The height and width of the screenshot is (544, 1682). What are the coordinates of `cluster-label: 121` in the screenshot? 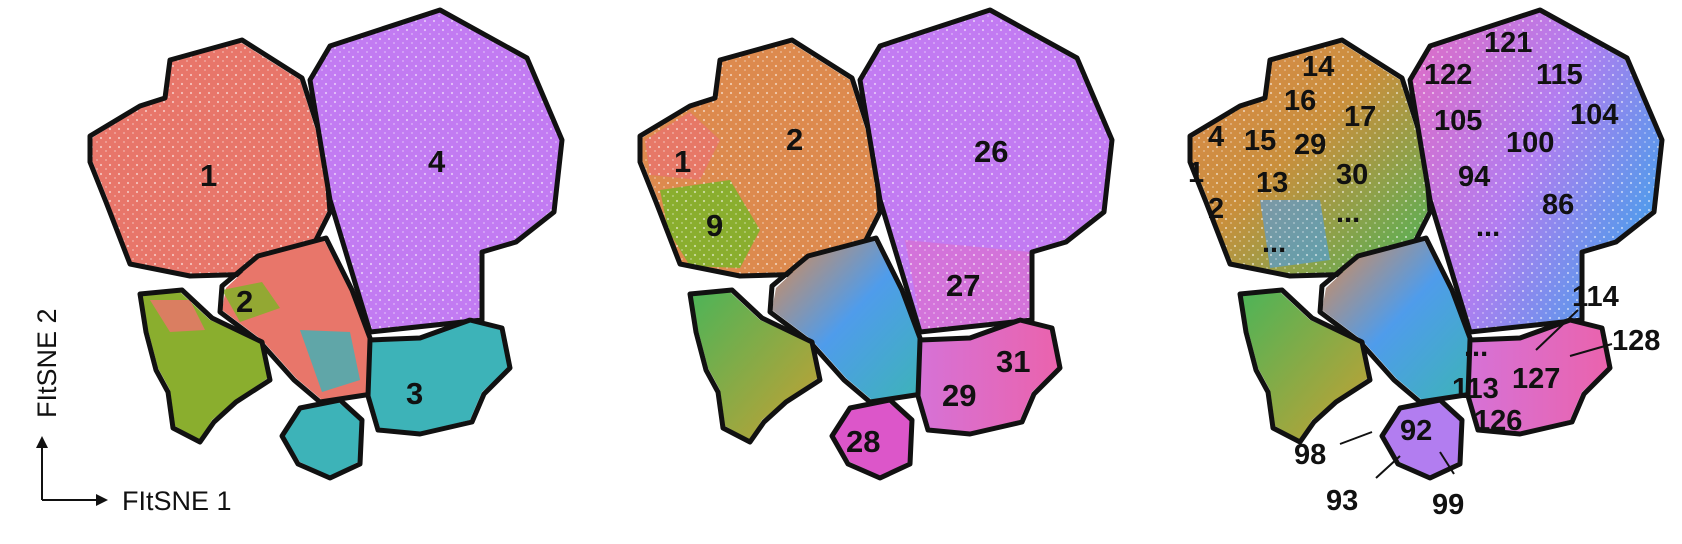 It's located at (1508, 43).